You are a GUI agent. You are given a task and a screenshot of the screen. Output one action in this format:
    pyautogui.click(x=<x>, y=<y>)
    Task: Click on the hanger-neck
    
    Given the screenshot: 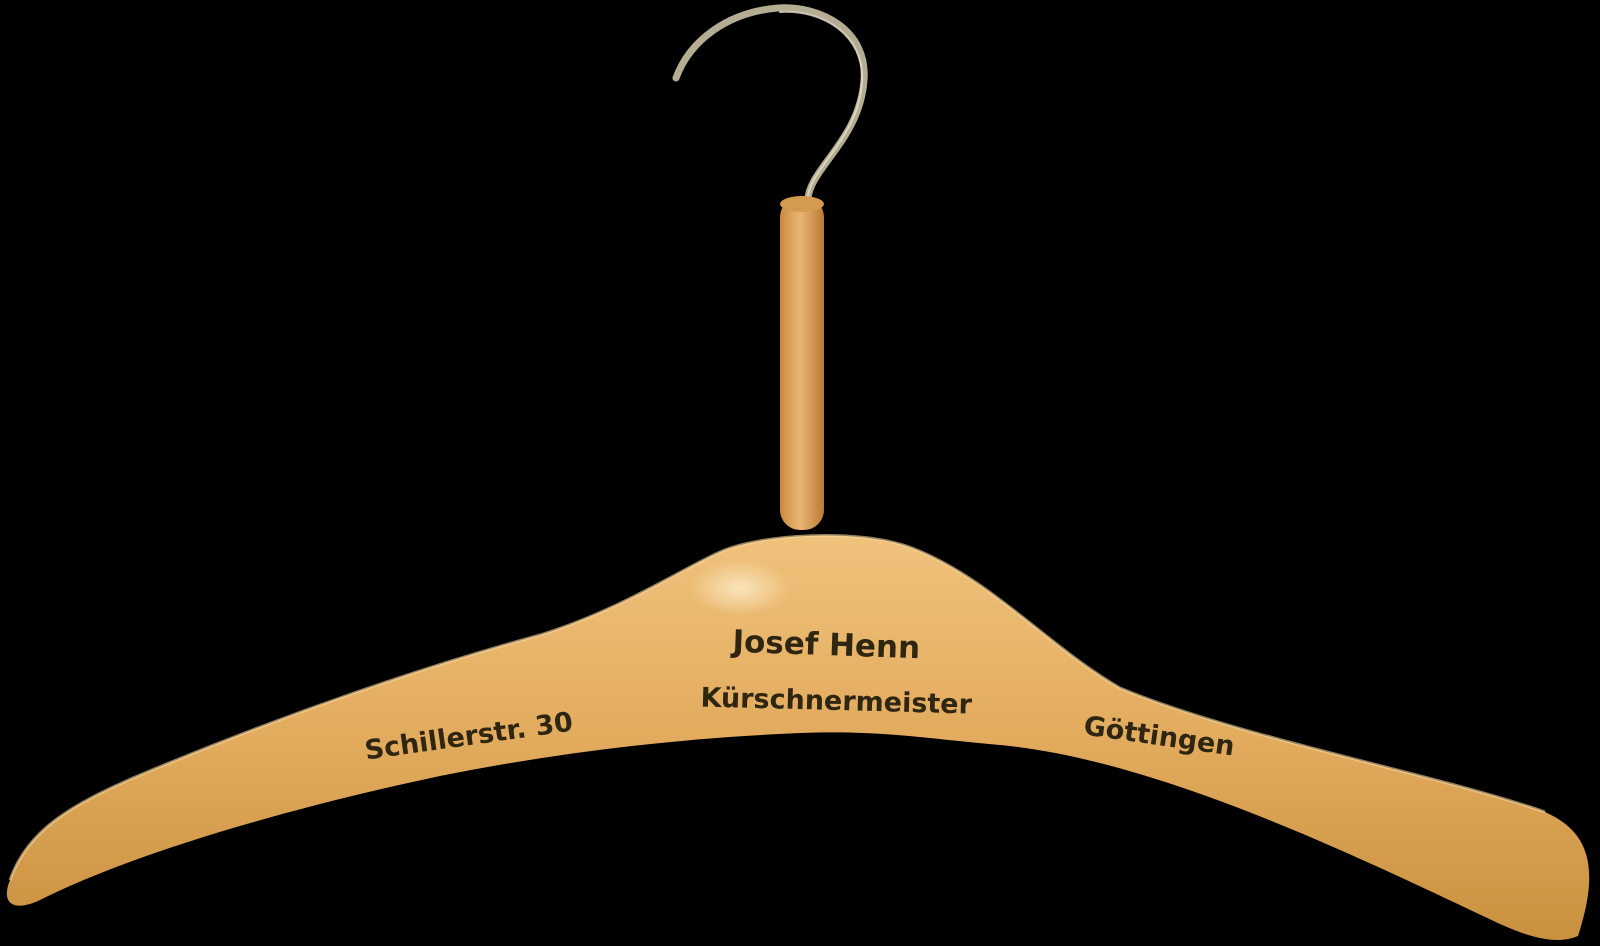 What is the action you would take?
    pyautogui.click(x=802, y=363)
    